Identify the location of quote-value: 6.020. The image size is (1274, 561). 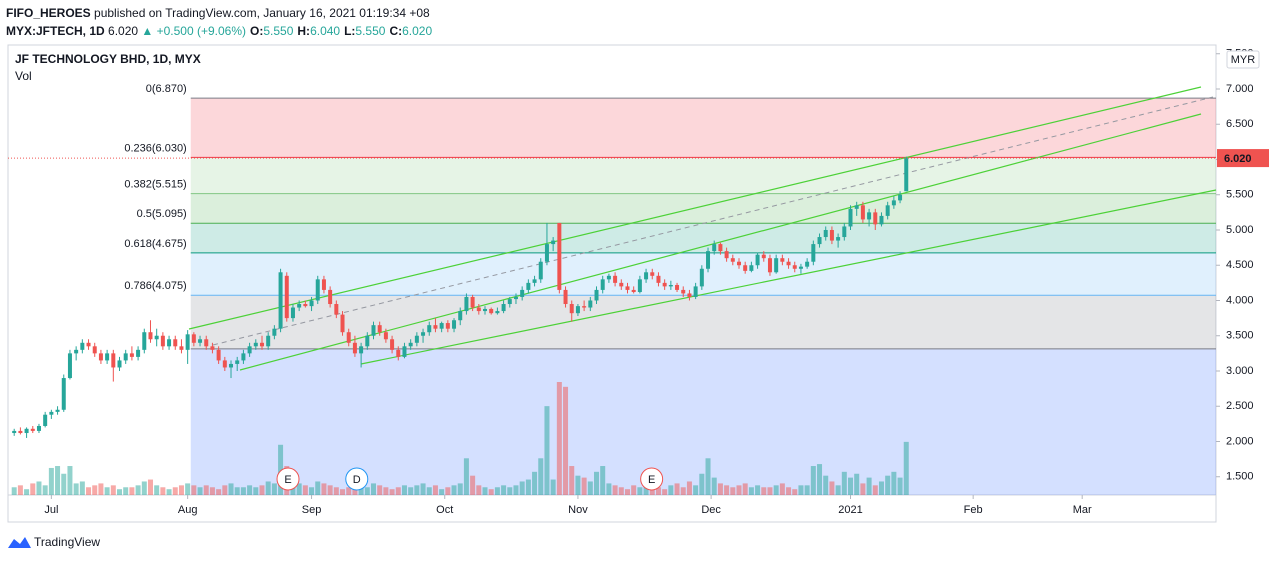
(417, 31).